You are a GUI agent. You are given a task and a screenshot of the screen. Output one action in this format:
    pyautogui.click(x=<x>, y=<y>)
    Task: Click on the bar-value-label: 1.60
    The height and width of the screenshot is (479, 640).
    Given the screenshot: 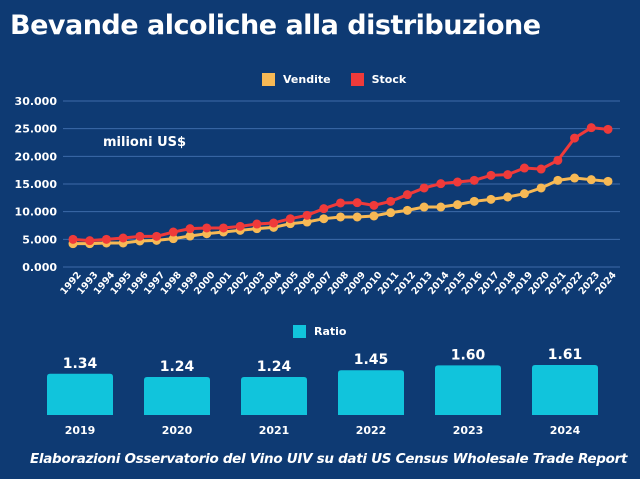 What is the action you would take?
    pyautogui.click(x=468, y=355)
    